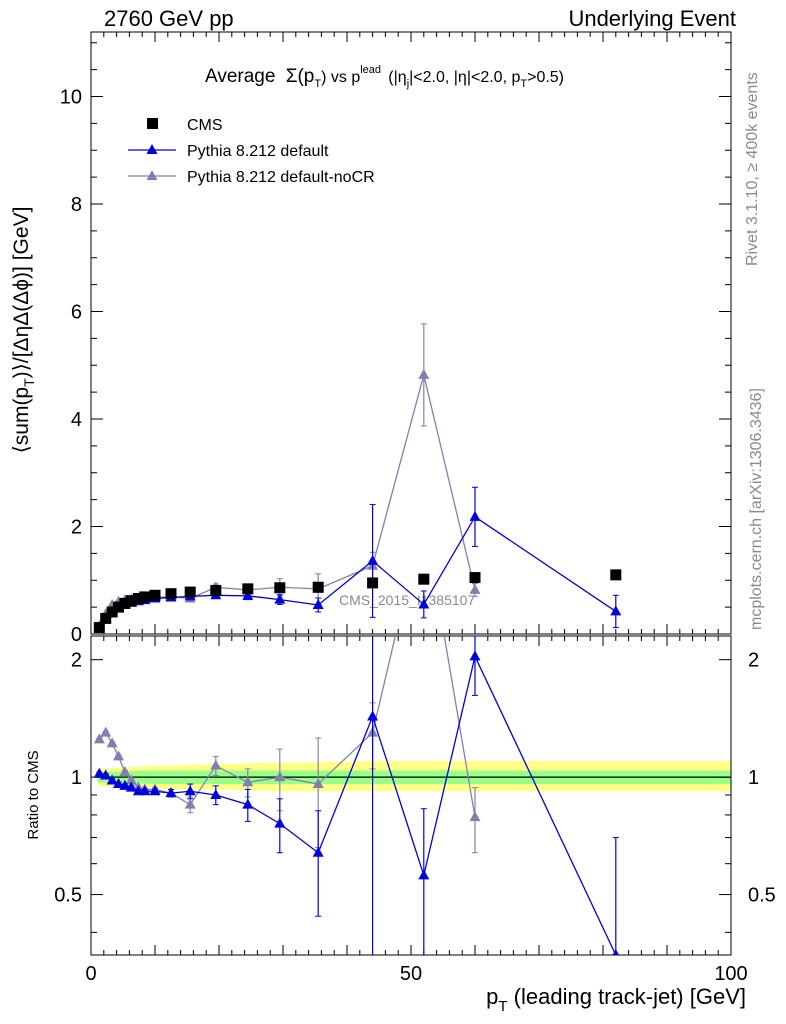 This screenshot has width=786, height=1024. What do you see at coordinates (762, 896) in the screenshot?
I see `ratio-y-tick-label-right: 0.5` at bounding box center [762, 896].